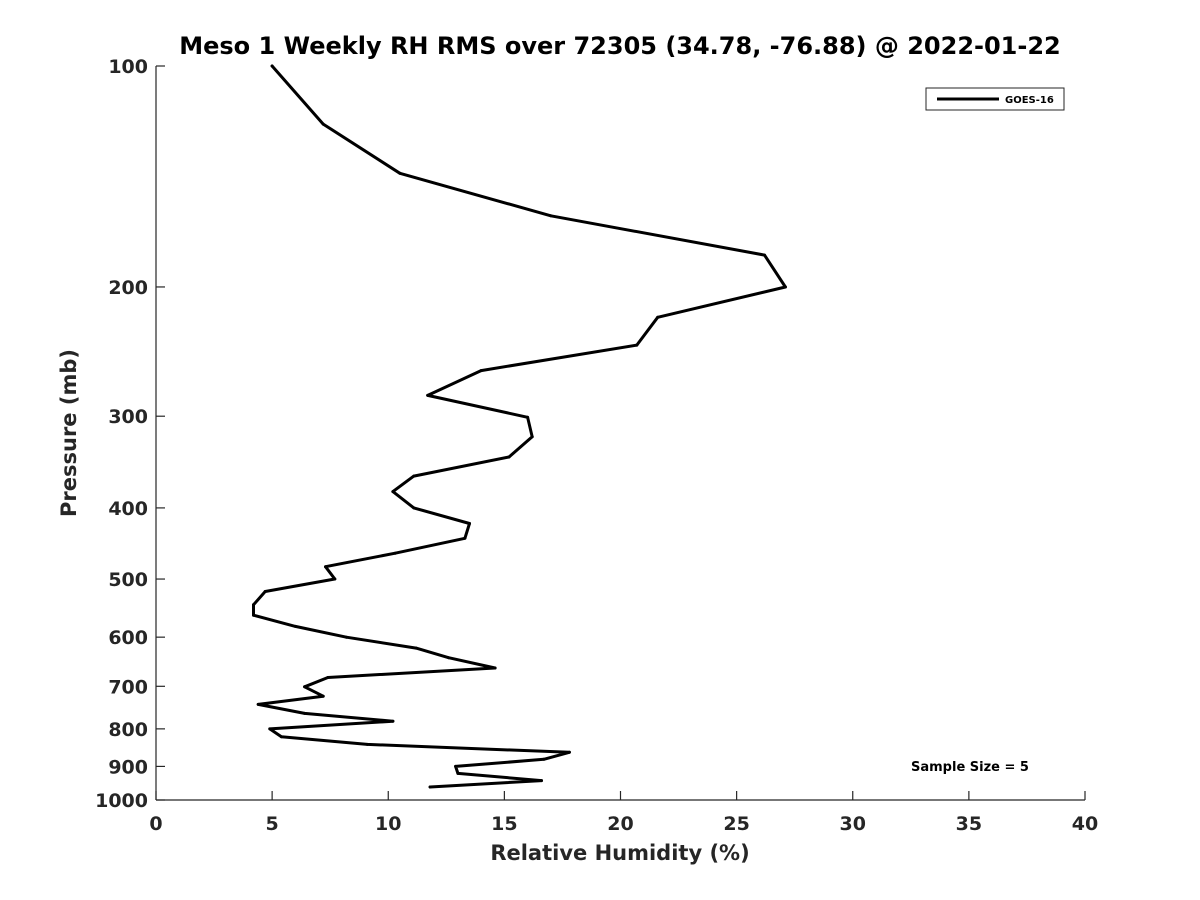 This screenshot has height=900, width=1200. I want to click on x-tick-label: 25, so click(736, 824).